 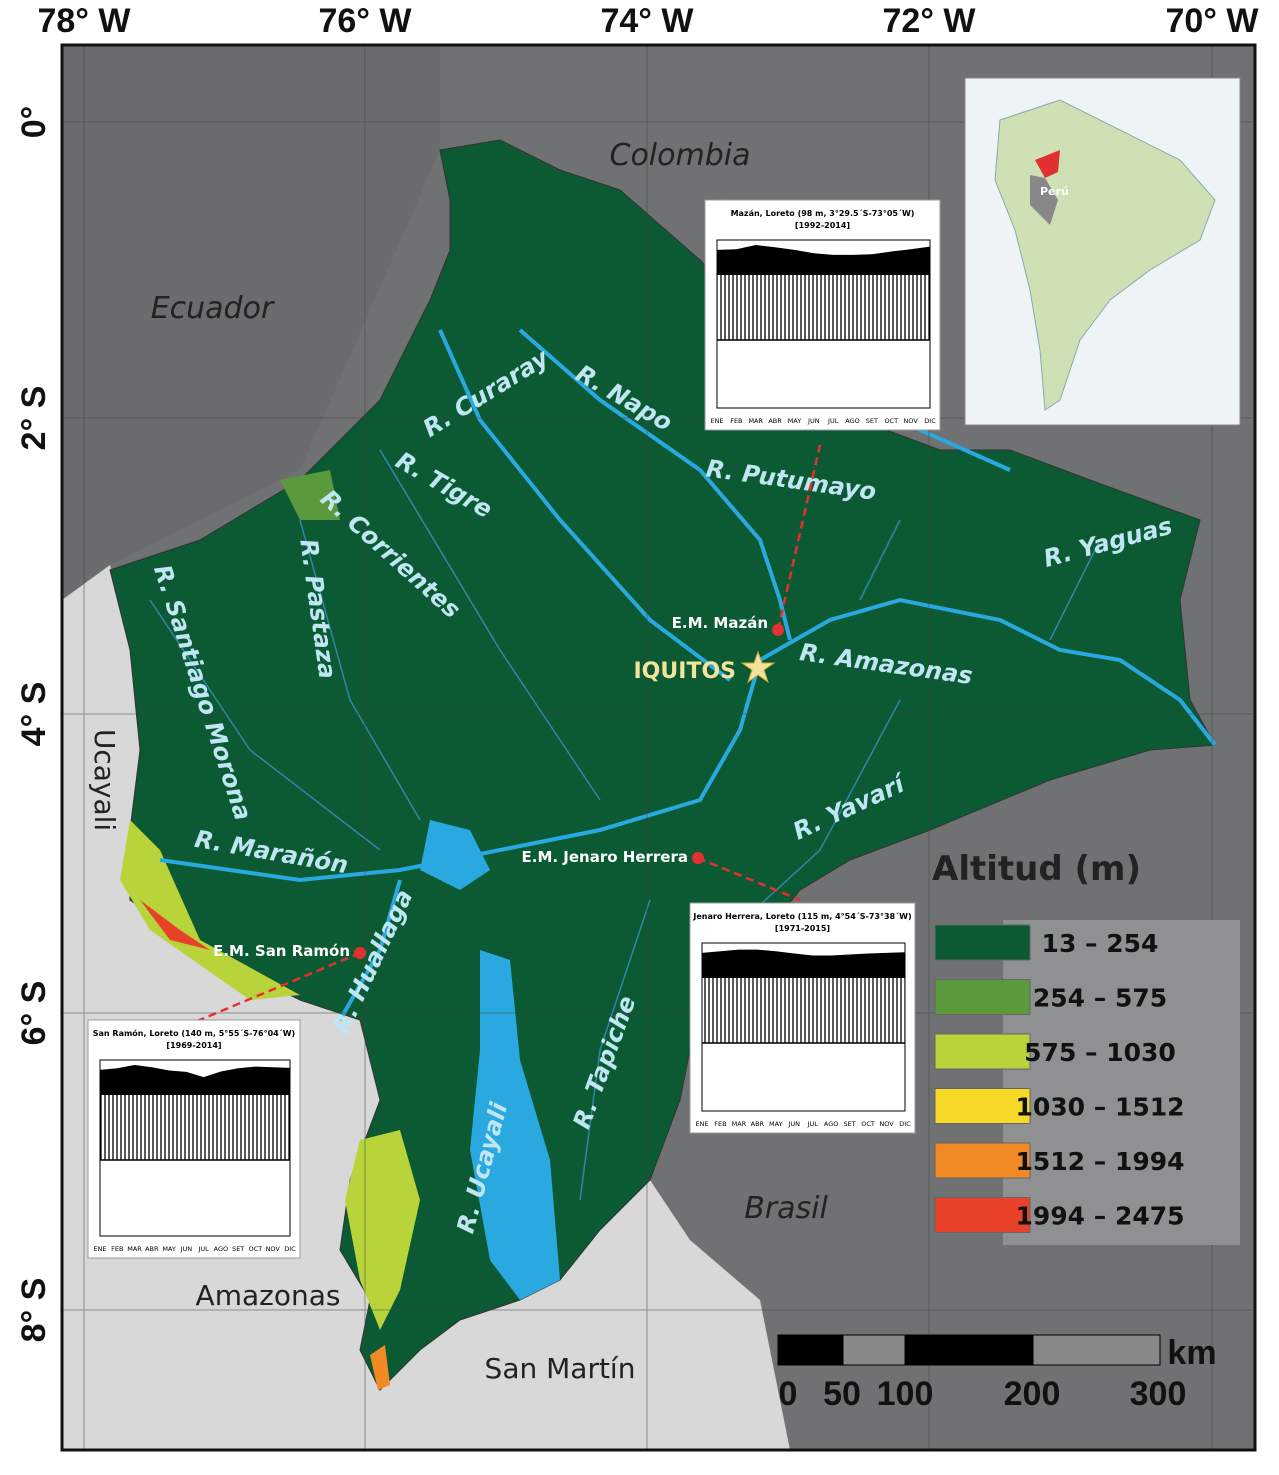 I want to click on inset-label: Perú, so click(x=1054, y=191).